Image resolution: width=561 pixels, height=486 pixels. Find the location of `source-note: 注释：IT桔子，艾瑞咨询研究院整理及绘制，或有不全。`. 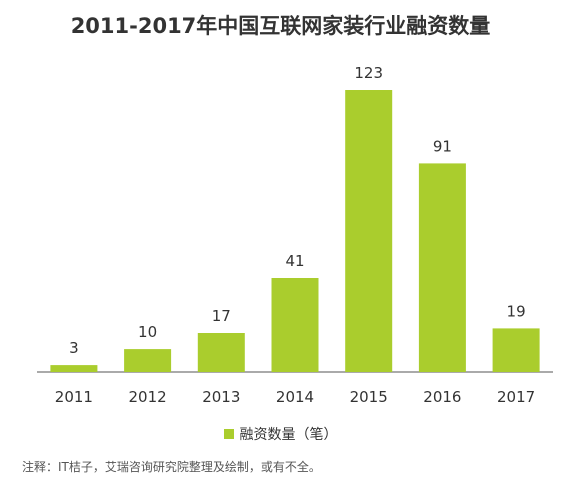

source-note: 注释：IT桔子，艾瑞咨询研究院整理及绘制，或有不全。 is located at coordinates (171, 467).